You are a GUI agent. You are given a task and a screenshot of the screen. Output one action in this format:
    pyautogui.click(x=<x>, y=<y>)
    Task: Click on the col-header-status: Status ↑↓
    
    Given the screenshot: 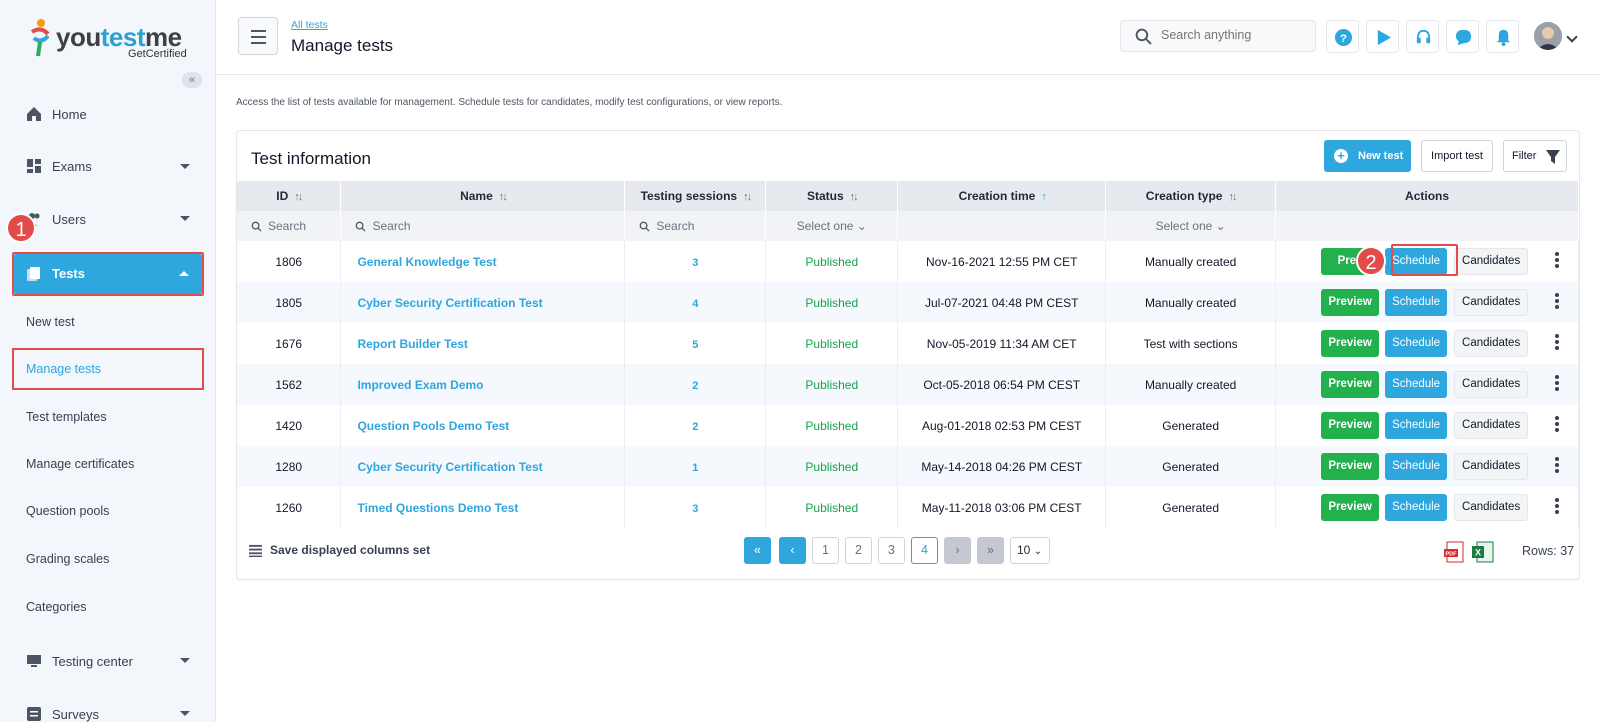 What is the action you would take?
    pyautogui.click(x=832, y=196)
    